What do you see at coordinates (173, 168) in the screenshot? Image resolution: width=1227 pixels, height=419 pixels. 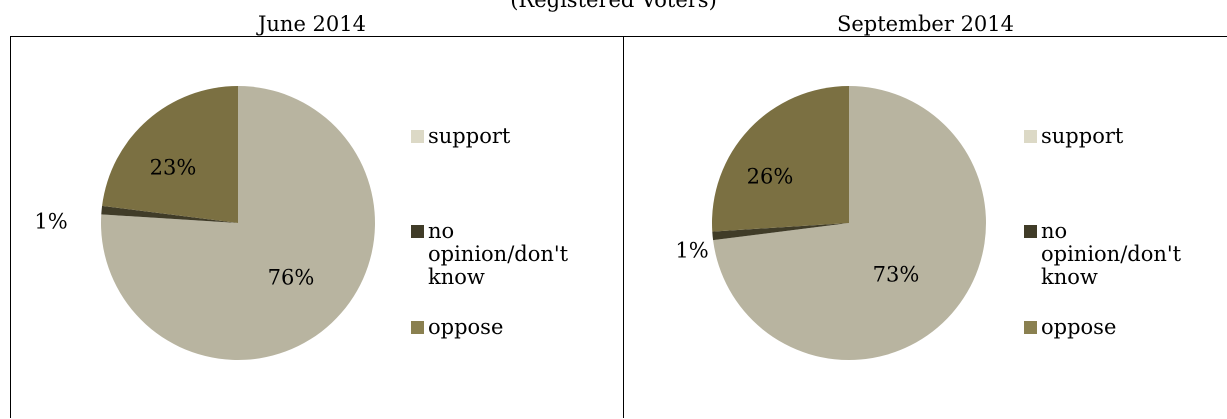 I see `label-oppose: 23%` at bounding box center [173, 168].